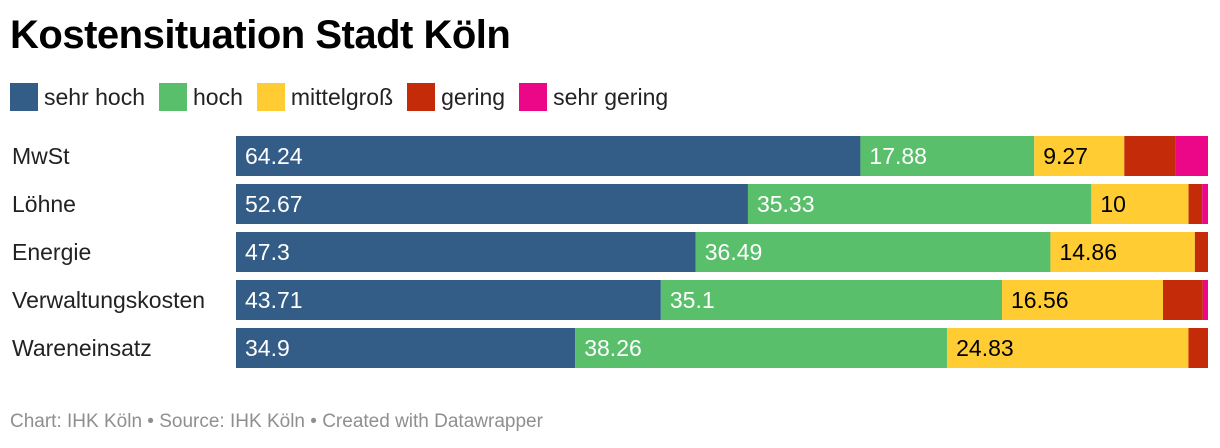  Describe the element at coordinates (41, 156) in the screenshot. I see `category-label: MwSt` at that location.